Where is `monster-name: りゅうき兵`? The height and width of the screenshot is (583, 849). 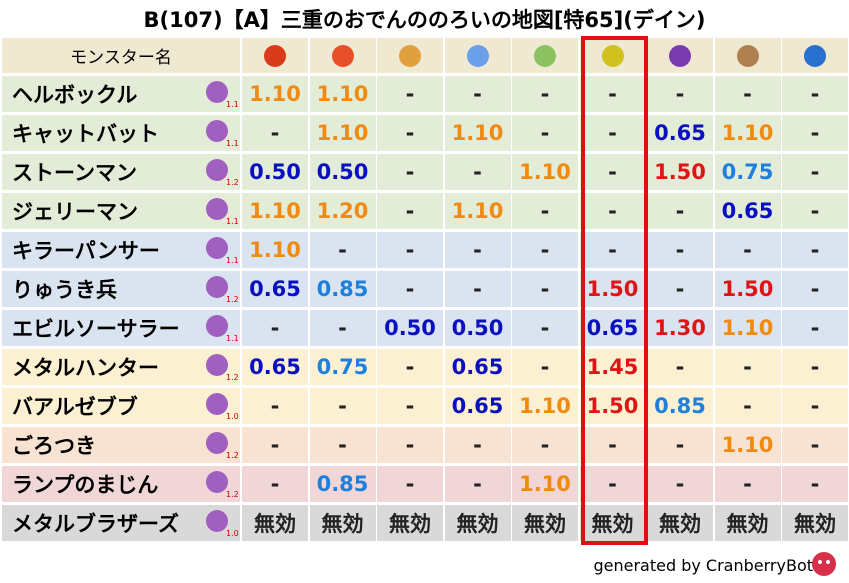 monster-name: りゅうき兵 is located at coordinates (121, 289).